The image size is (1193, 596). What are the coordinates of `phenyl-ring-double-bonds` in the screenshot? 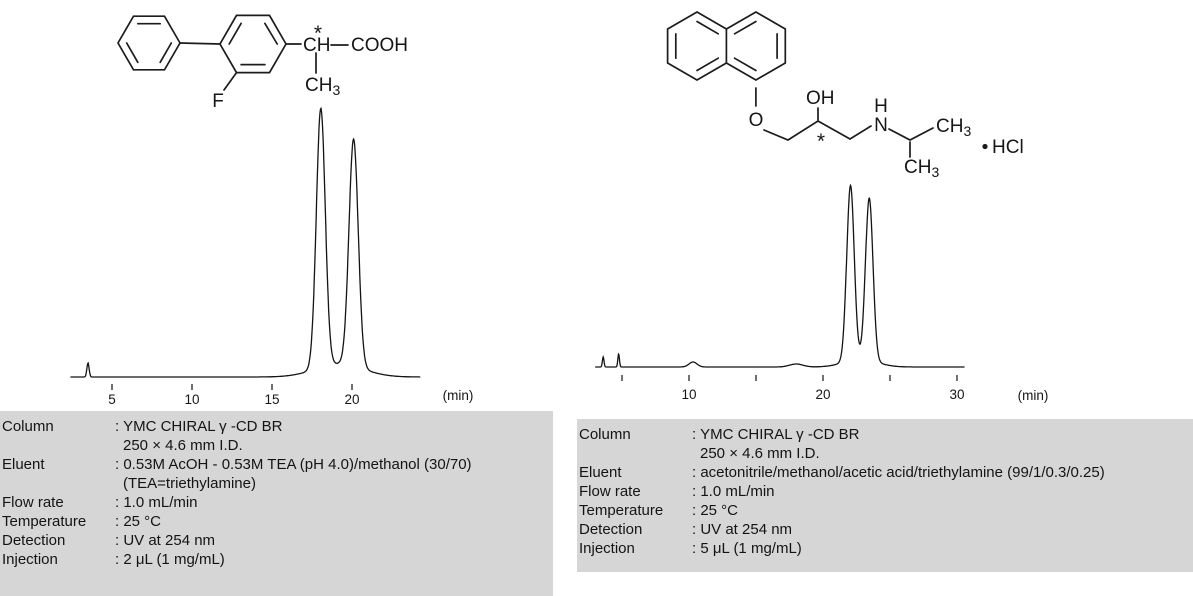 It's located at (149, 43).